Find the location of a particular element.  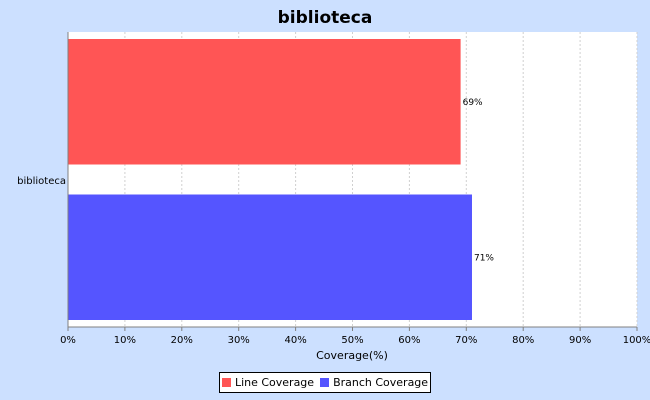

legend-label-branch-coverage: Branch Coverage is located at coordinates (381, 382).